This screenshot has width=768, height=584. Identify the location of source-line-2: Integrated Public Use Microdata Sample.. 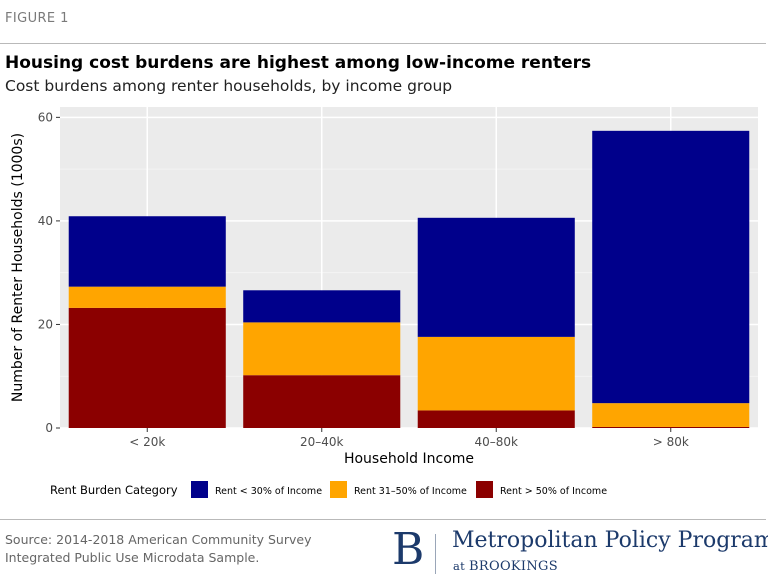
(132, 557).